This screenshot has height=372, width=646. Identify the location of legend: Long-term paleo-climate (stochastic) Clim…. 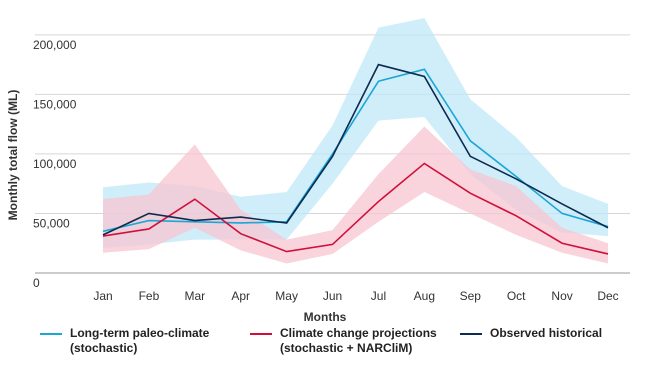
(323, 349).